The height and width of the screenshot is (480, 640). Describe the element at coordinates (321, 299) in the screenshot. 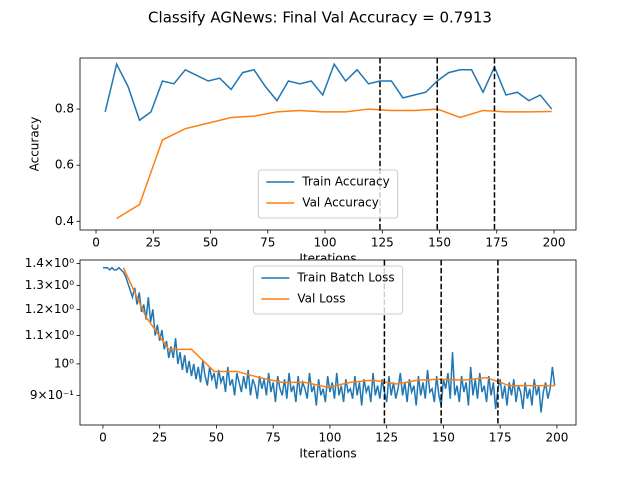

I see `legend-label: Val Loss` at that location.